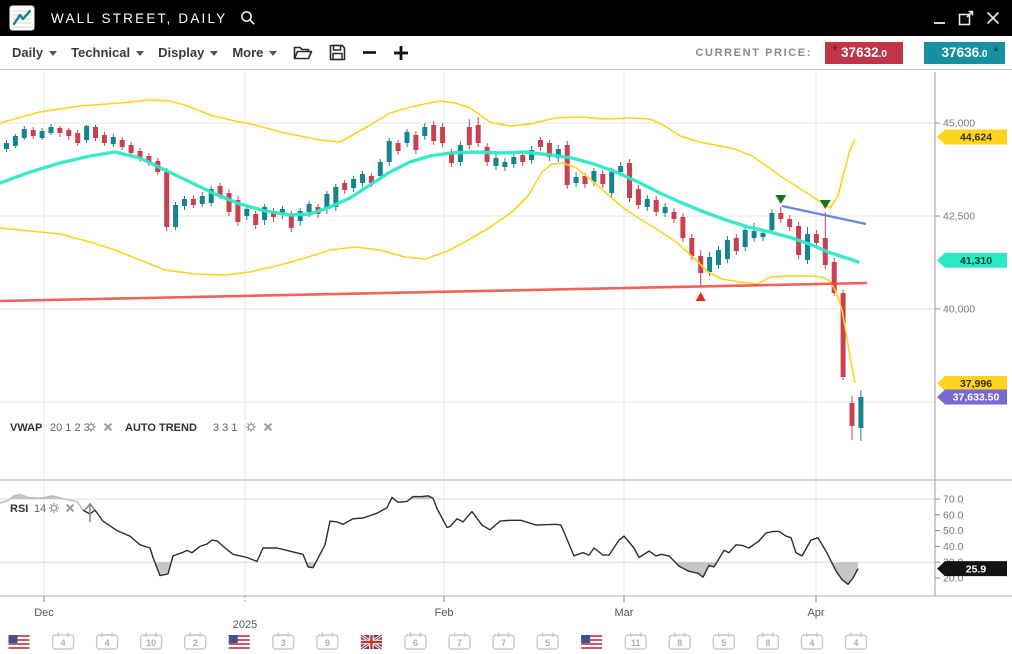  I want to click on calendar-icon-label: 4, so click(107, 643).